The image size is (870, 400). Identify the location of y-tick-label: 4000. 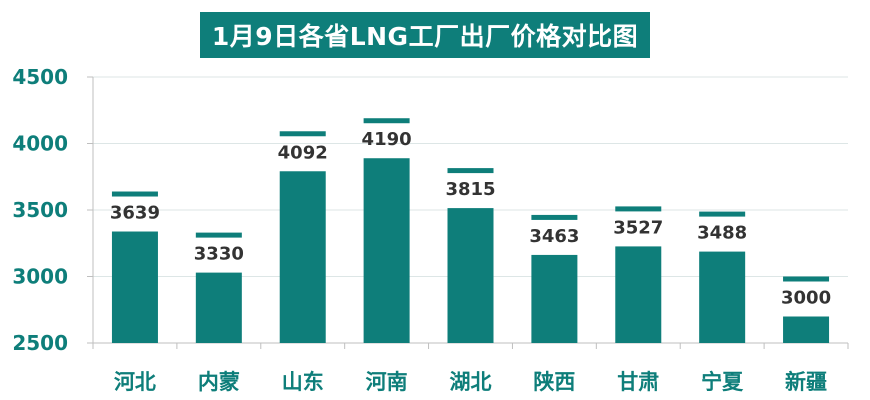
(40, 144).